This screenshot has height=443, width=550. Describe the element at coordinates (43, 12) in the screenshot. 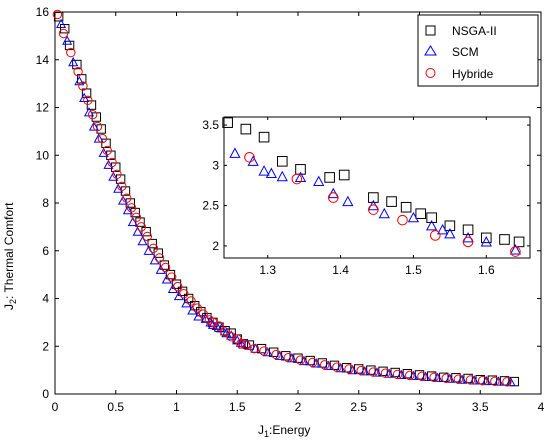

I see `y-tick-label: 16` at that location.